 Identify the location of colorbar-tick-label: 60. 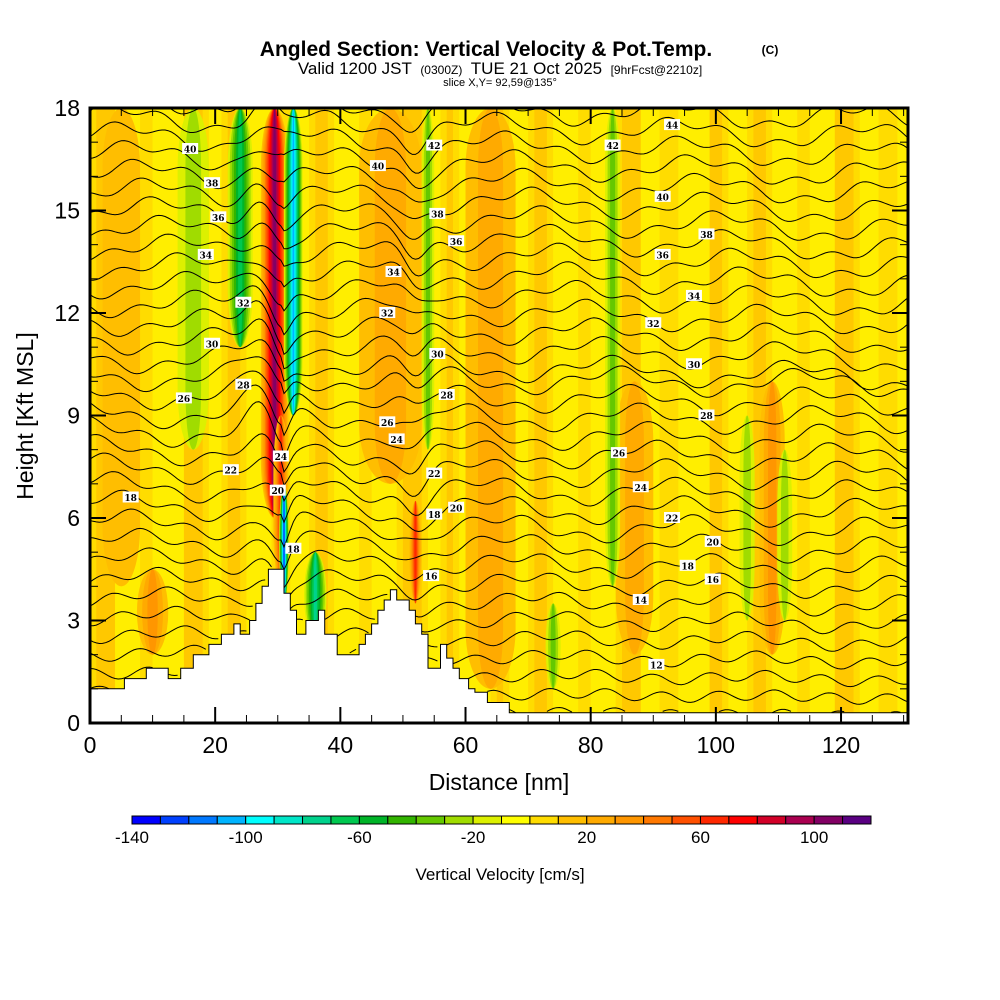
(700, 837).